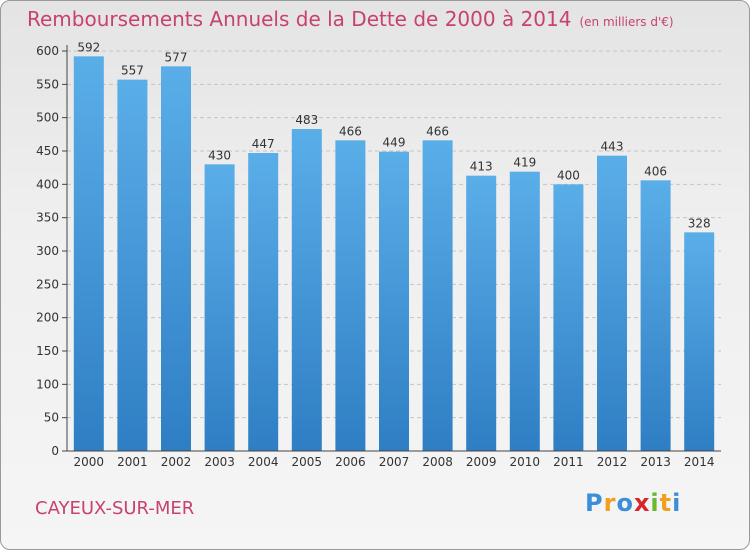 The width and height of the screenshot is (750, 550). What do you see at coordinates (307, 462) in the screenshot?
I see `x-tick-label: 2005` at bounding box center [307, 462].